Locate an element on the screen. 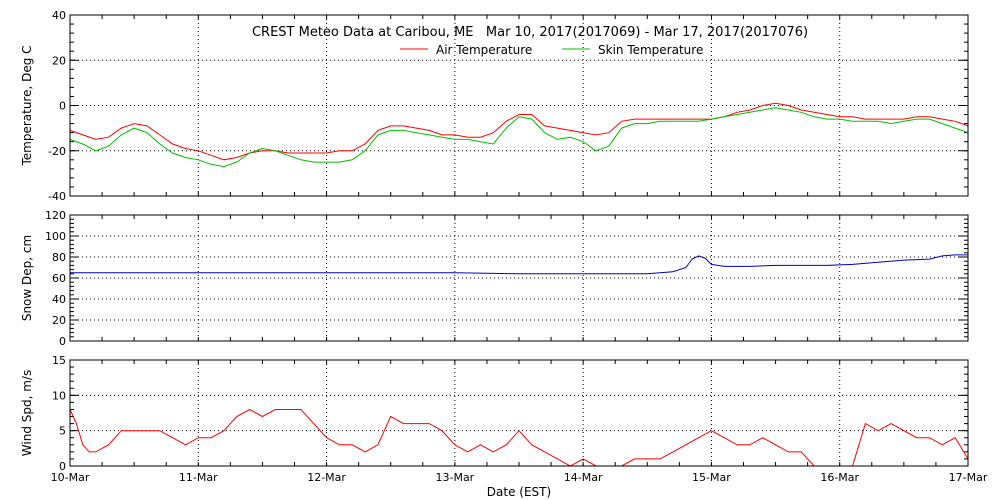 The width and height of the screenshot is (1000, 500). y-tick-label: 60 is located at coordinates (59, 278).